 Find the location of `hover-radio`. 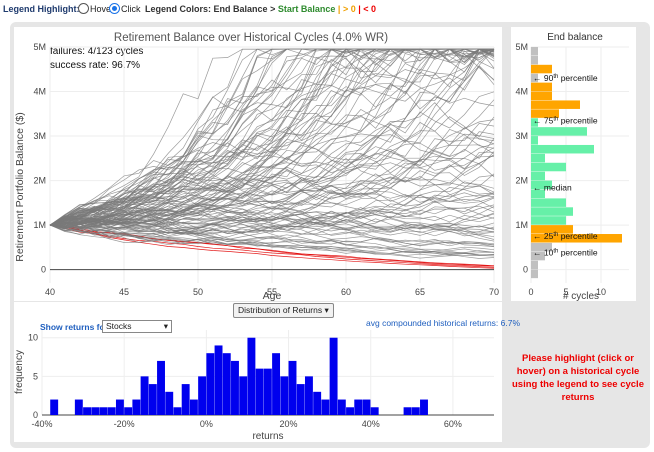

hover-radio is located at coordinates (83, 8).